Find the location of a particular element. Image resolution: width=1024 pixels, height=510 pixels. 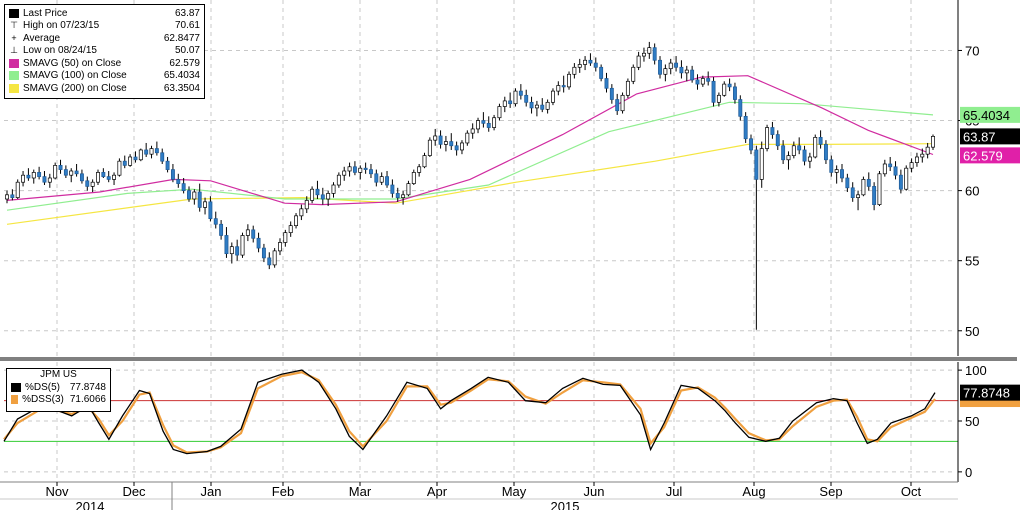

legend-label: Last Price is located at coordinates (45, 13).